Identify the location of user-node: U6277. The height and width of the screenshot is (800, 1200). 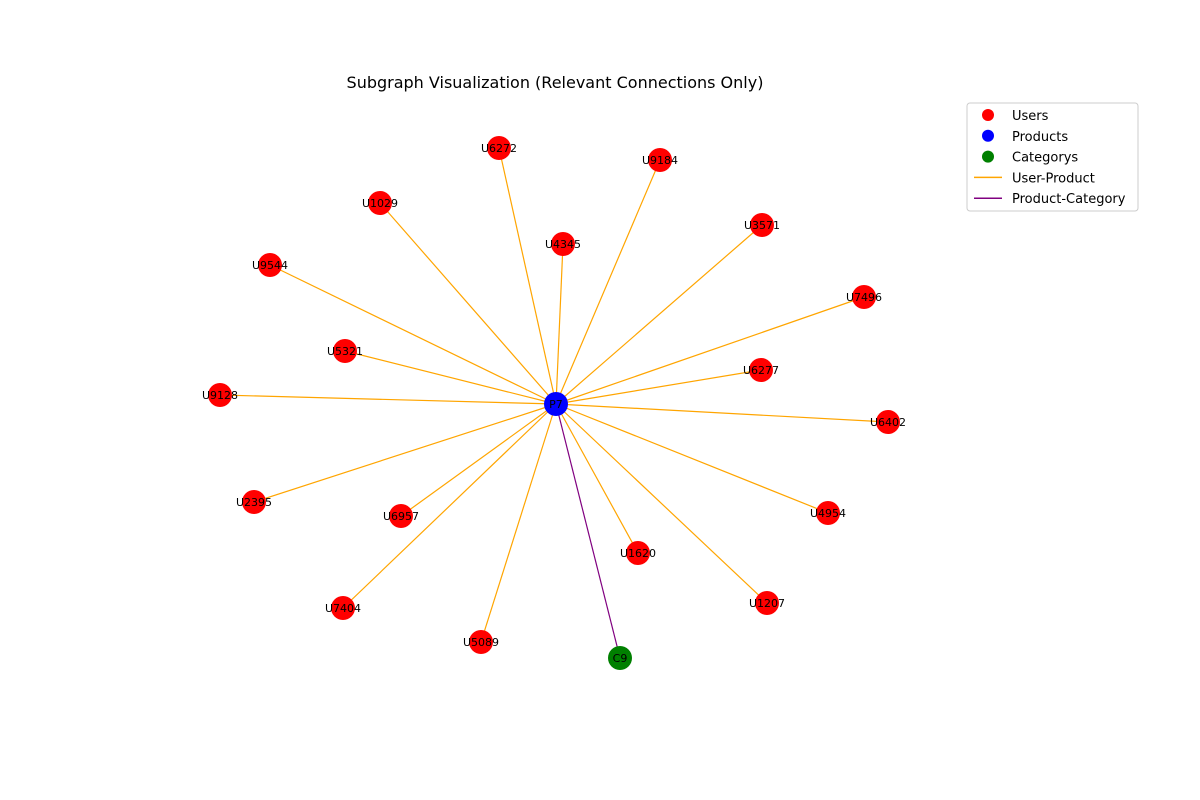
(761, 370).